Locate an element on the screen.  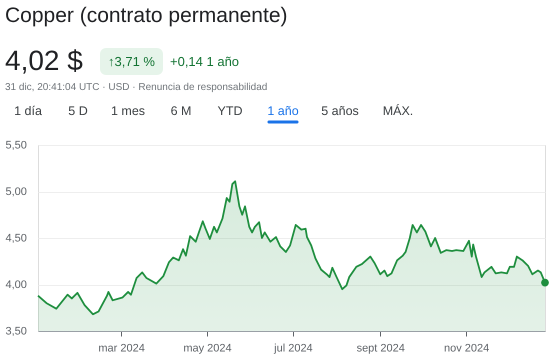
text: 1 mes is located at coordinates (128, 111).